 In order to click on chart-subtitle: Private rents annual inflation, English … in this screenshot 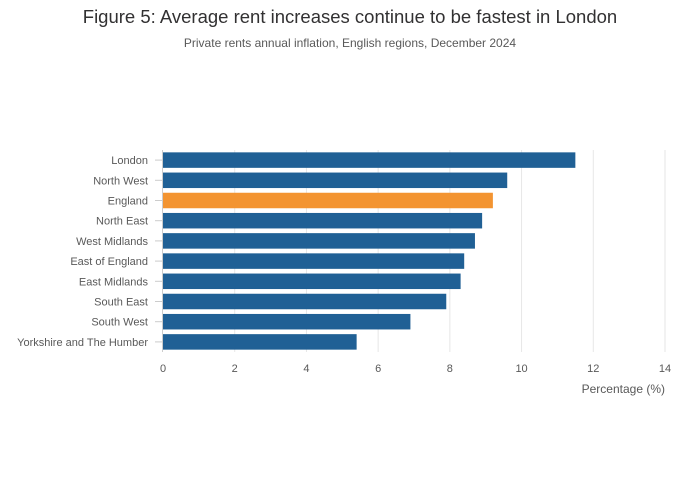, I will do `click(350, 43)`.